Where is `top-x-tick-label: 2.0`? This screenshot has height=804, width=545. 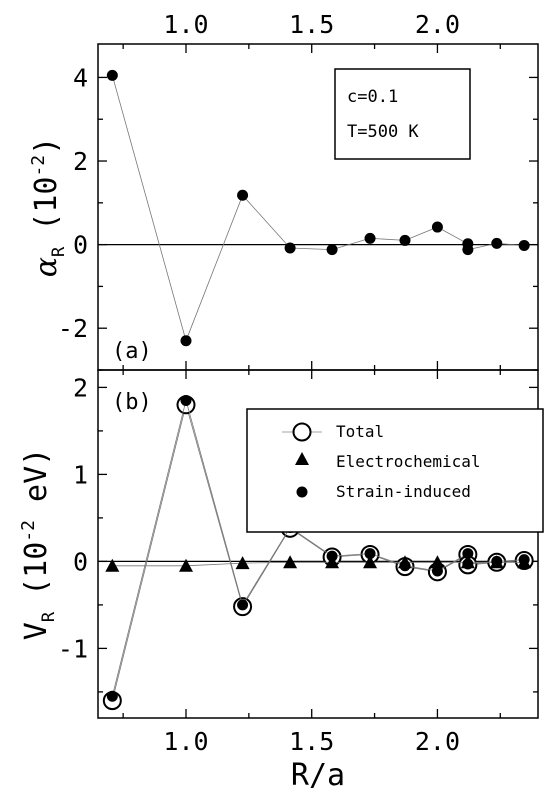
top-x-tick-label: 2.0 is located at coordinates (437, 24).